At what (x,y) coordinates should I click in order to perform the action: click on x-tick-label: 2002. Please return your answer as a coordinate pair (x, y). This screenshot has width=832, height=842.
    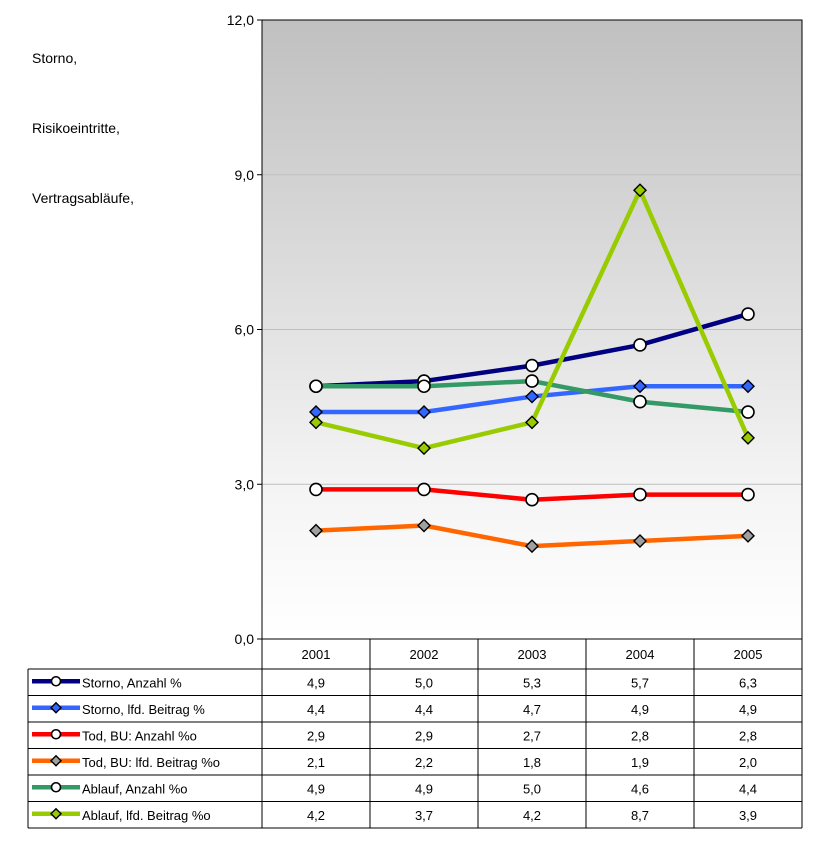
    Looking at the image, I should click on (424, 654).